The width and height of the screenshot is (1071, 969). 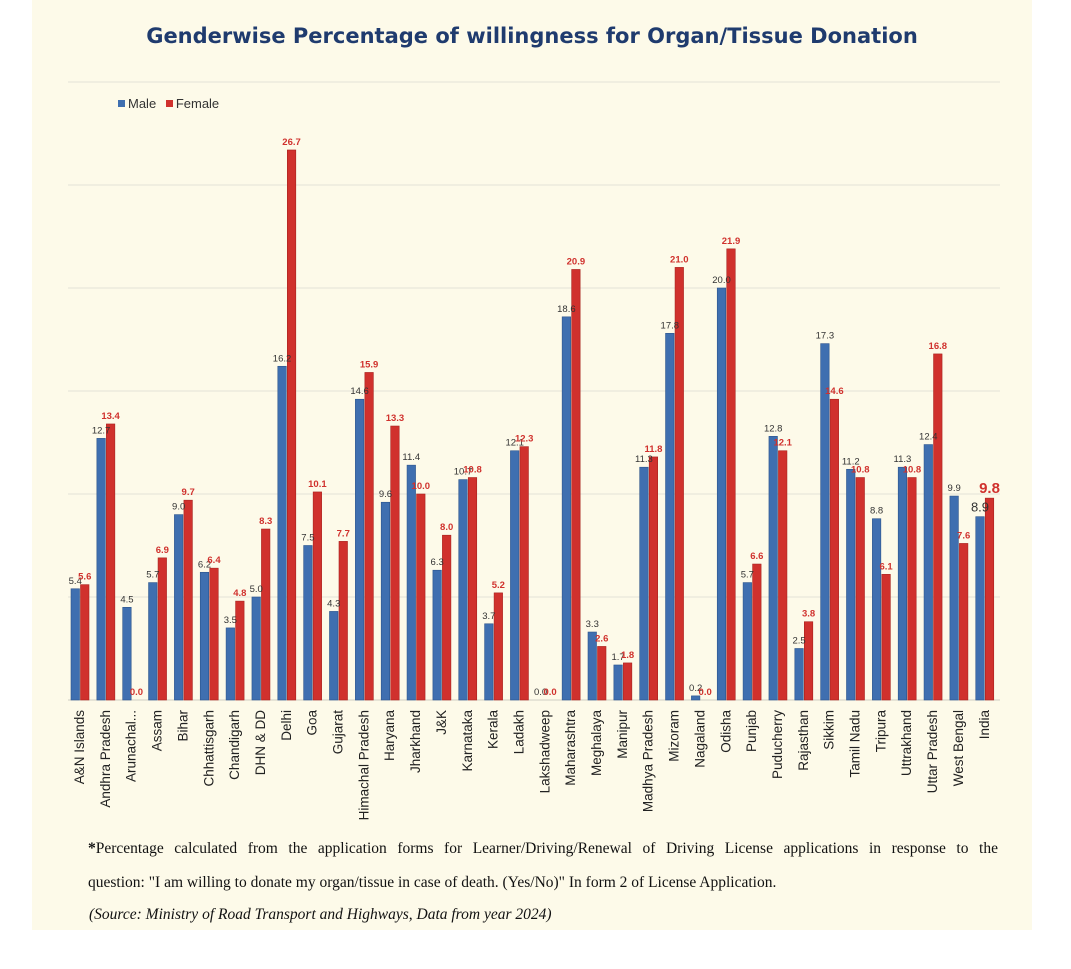 I want to click on data-label-female: 7.6, so click(x=963, y=535).